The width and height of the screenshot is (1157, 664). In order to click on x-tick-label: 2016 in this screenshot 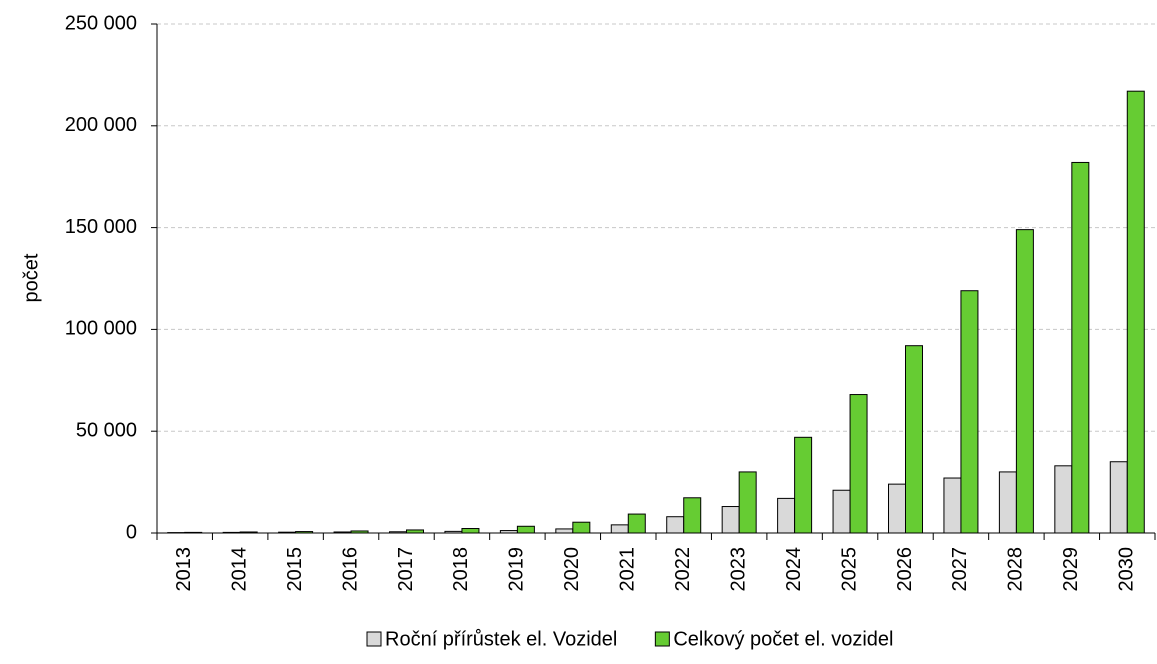, I will do `click(350, 569)`.